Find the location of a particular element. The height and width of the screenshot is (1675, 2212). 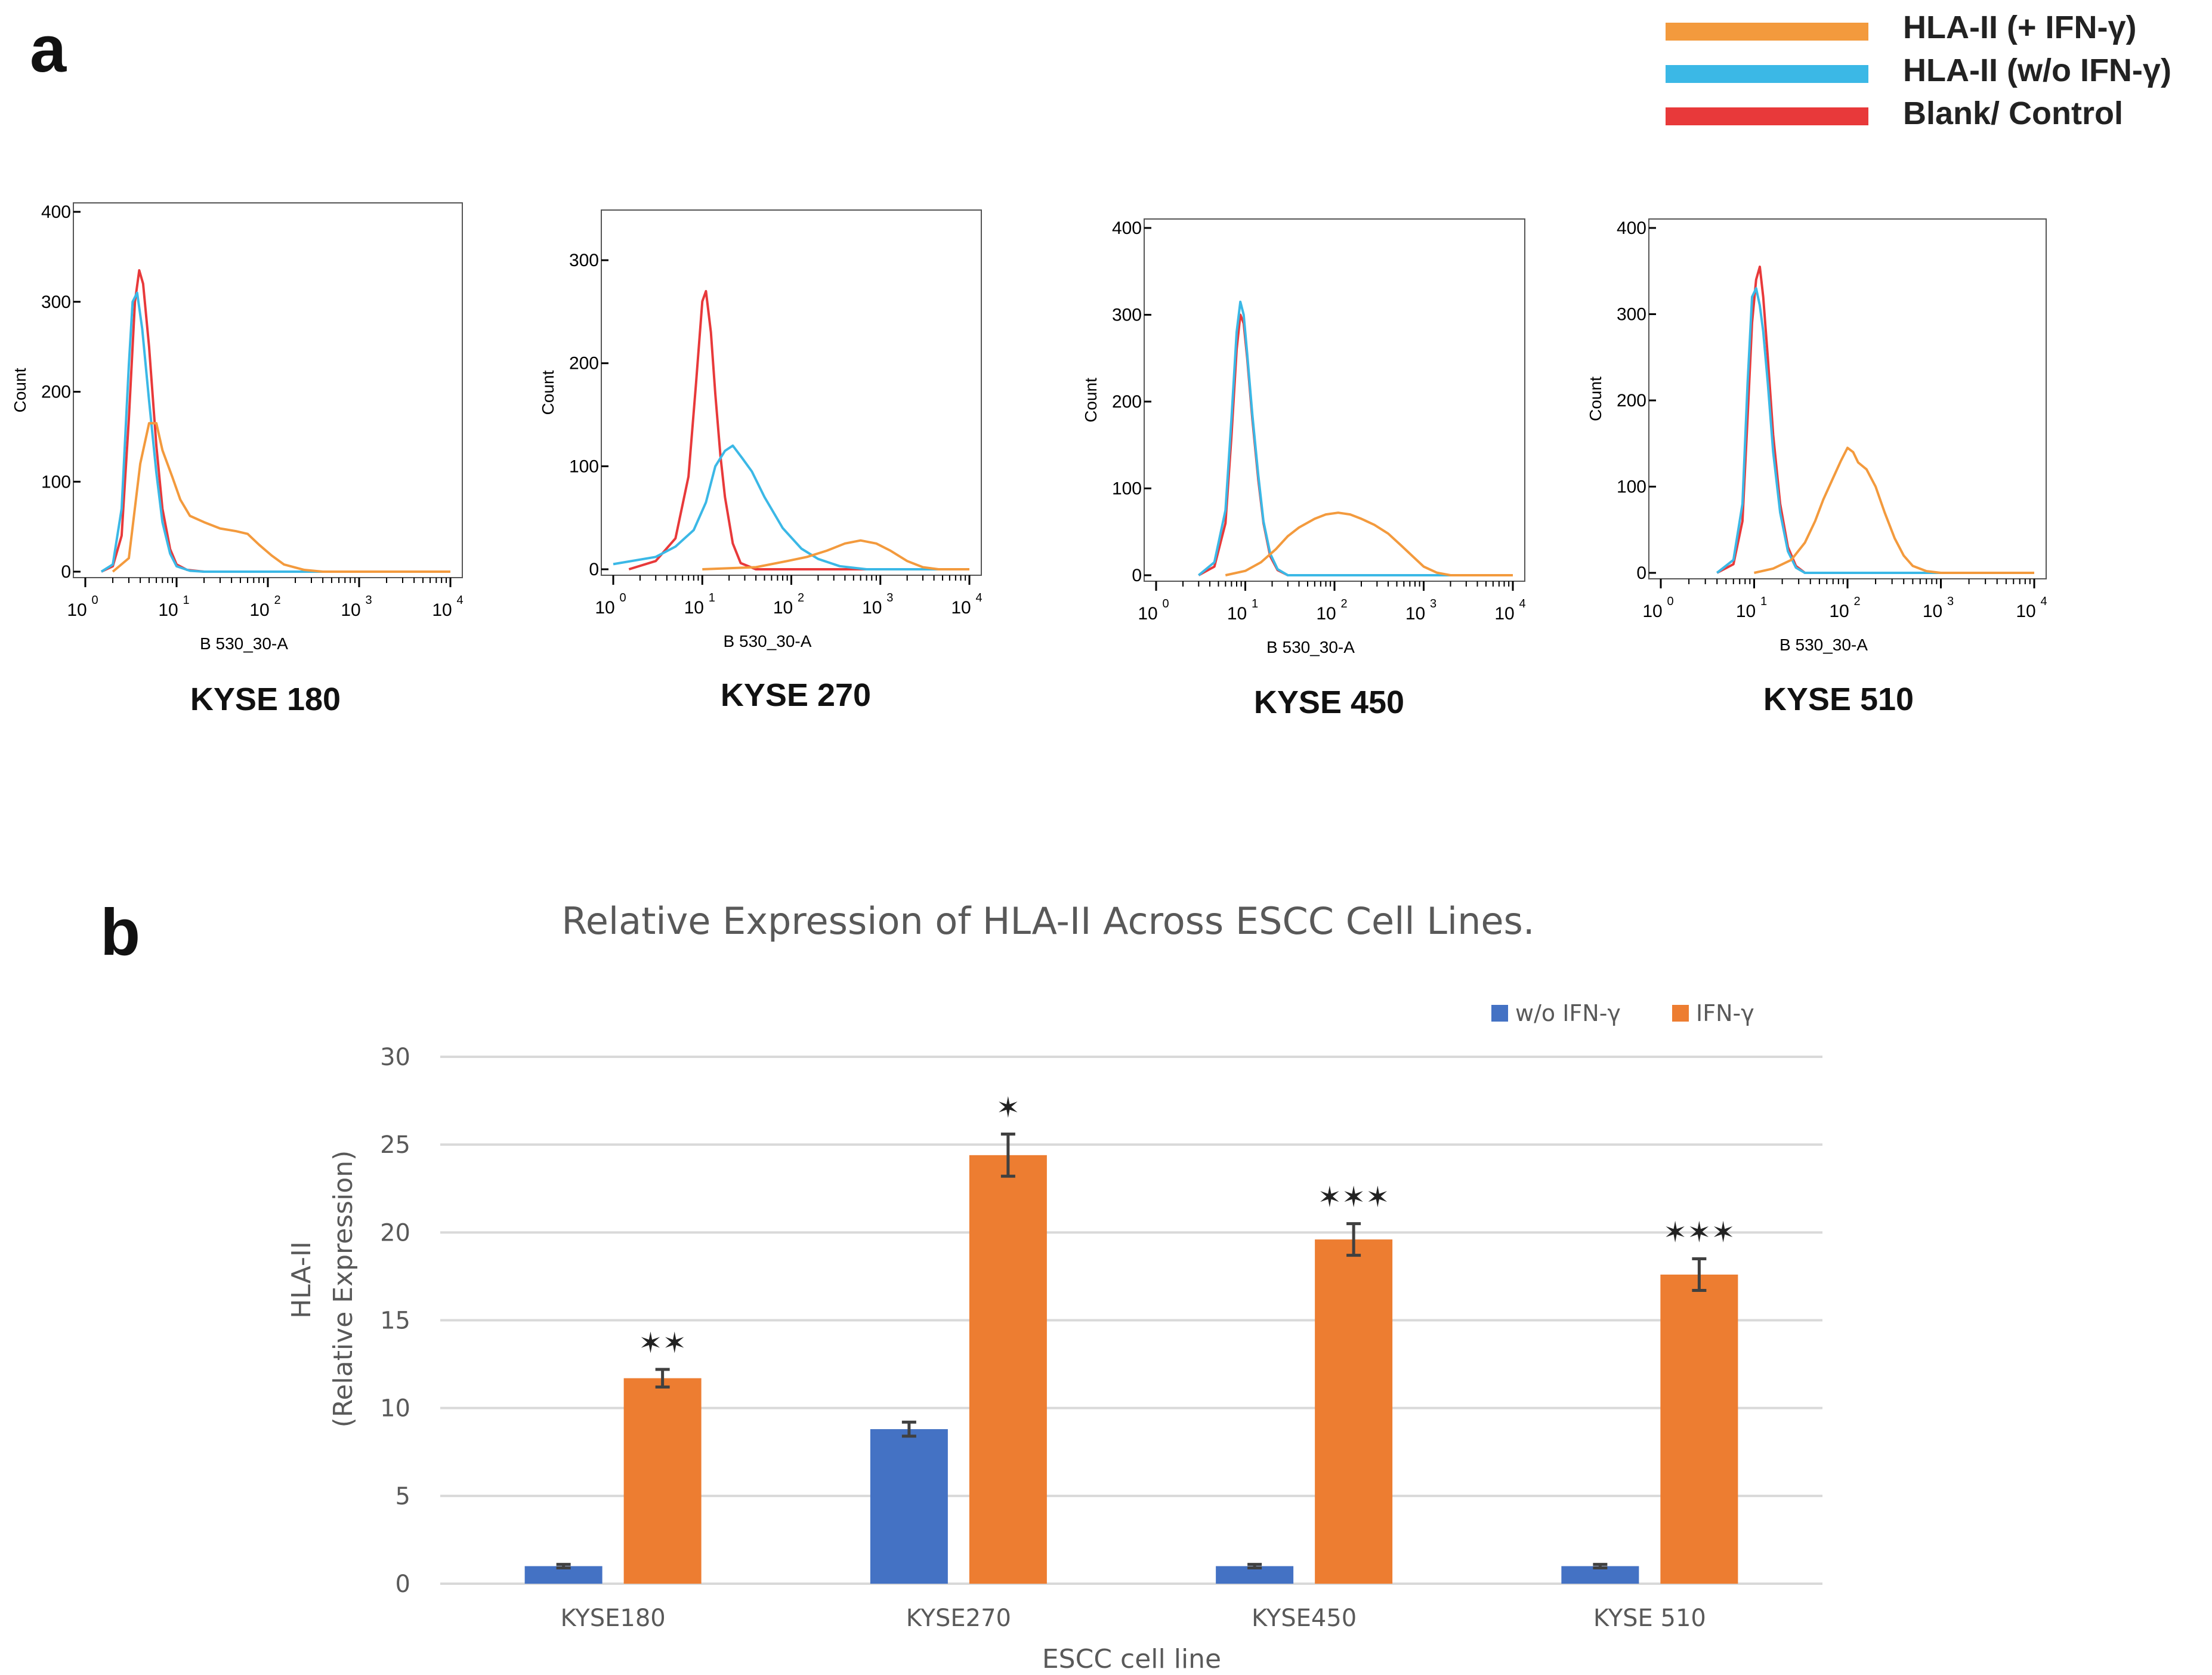

y-tick-label: 5 is located at coordinates (403, 1496).